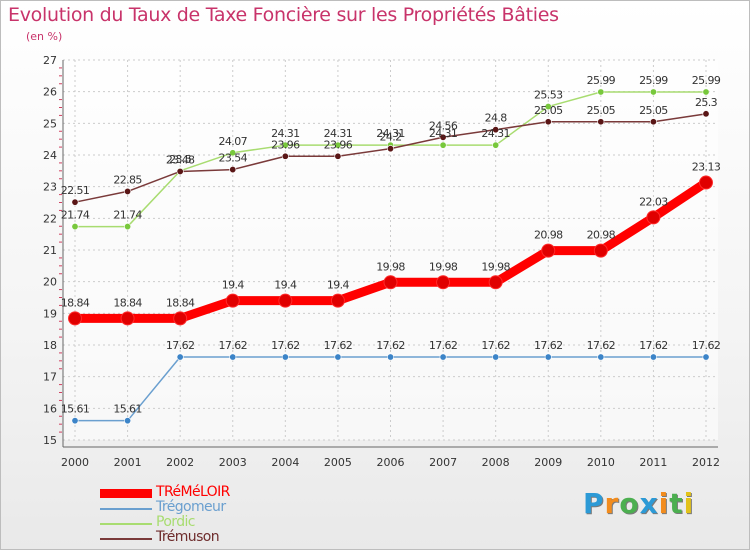 The width and height of the screenshot is (750, 550). What do you see at coordinates (50, 440) in the screenshot?
I see `y-tick-label: 15` at bounding box center [50, 440].